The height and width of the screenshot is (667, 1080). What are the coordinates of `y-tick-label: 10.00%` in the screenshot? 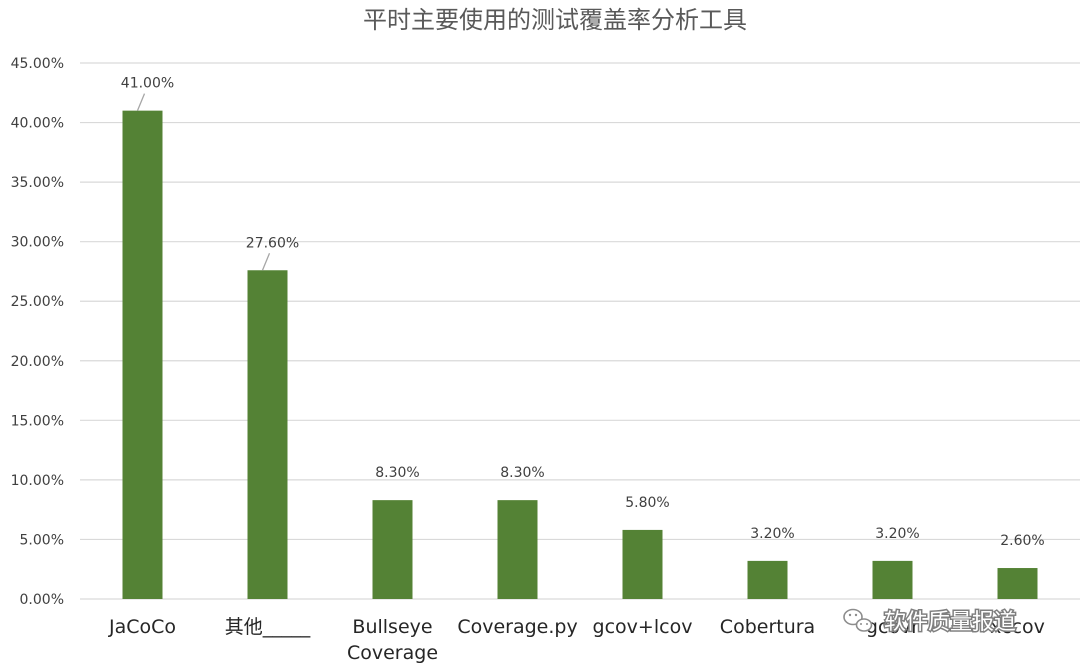 It's located at (37, 481).